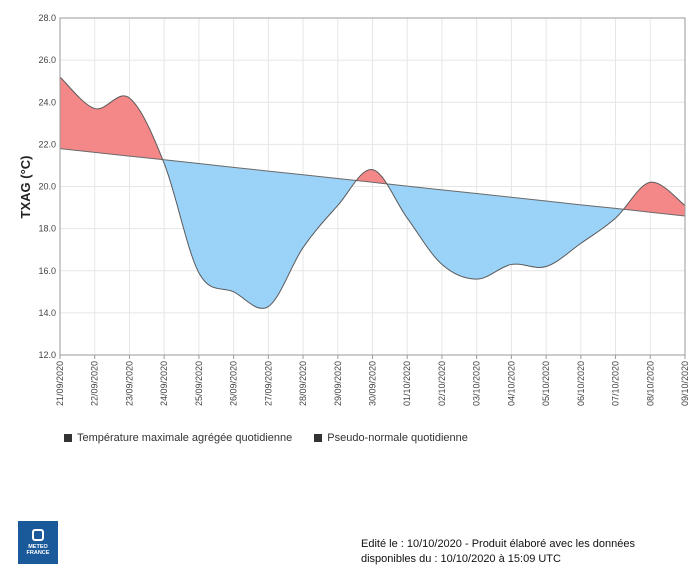 The image size is (695, 573). I want to click on legend-label: Température maximale agrégée quotidienne, so click(185, 438).